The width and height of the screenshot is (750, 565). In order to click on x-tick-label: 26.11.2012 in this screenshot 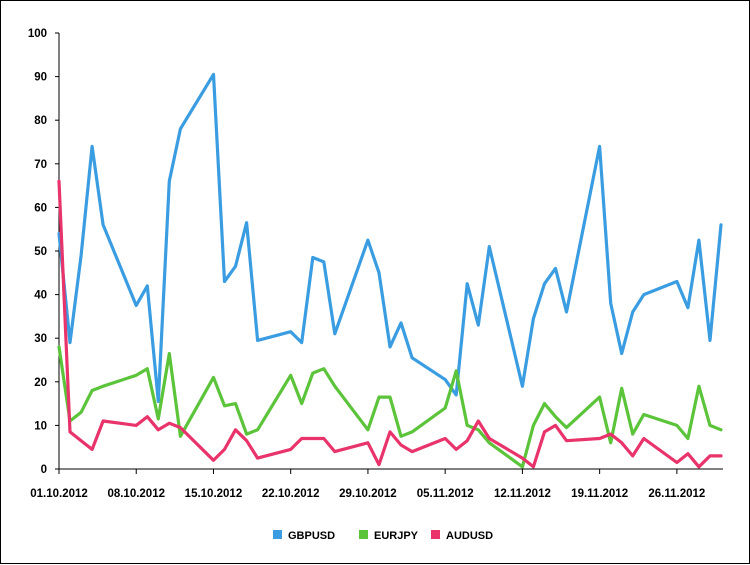, I will do `click(676, 494)`.